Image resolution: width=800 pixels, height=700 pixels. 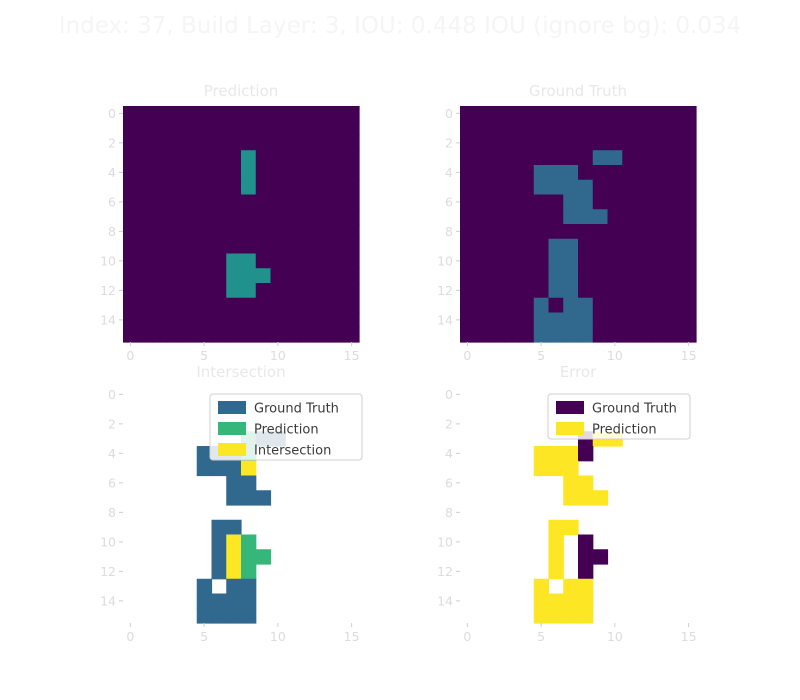 I want to click on legend-label: Ground Truth, so click(x=296, y=409).